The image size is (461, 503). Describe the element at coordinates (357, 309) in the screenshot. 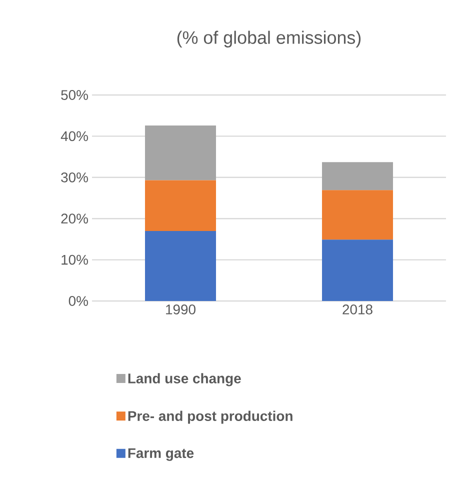

I see `x-tick-label: 2018` at that location.